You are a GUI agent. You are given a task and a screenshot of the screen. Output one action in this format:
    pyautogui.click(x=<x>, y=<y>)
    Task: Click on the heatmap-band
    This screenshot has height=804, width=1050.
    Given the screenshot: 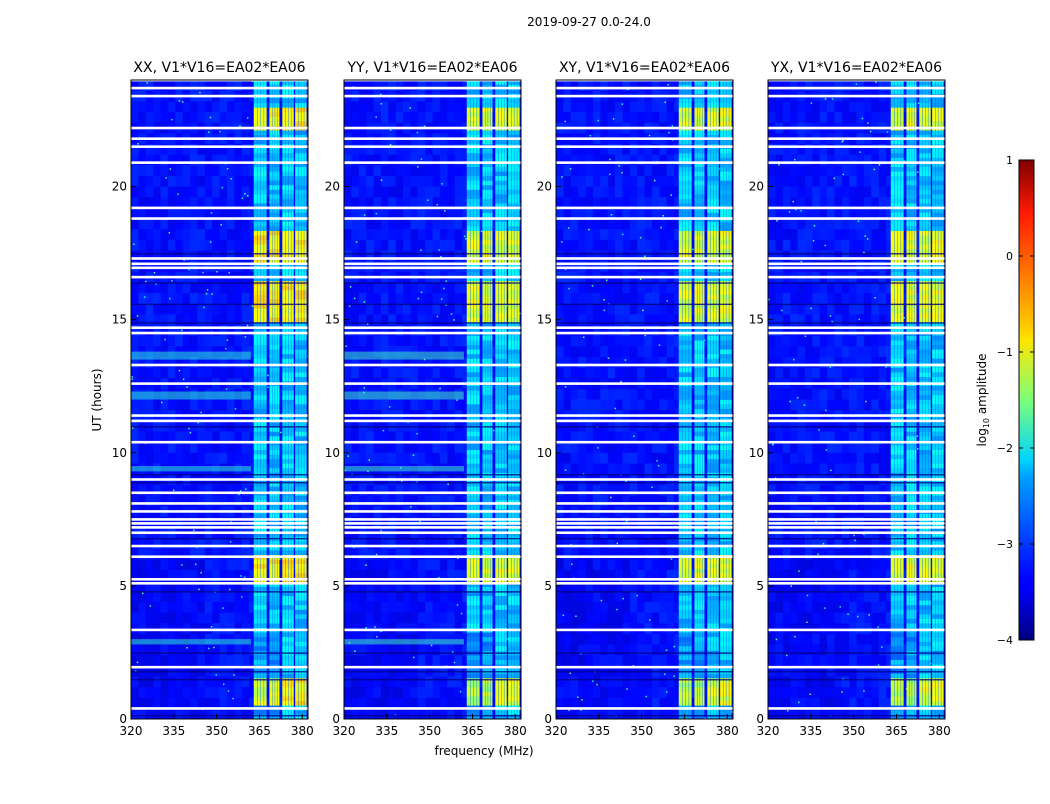 What is the action you would take?
    pyautogui.click(x=404, y=396)
    